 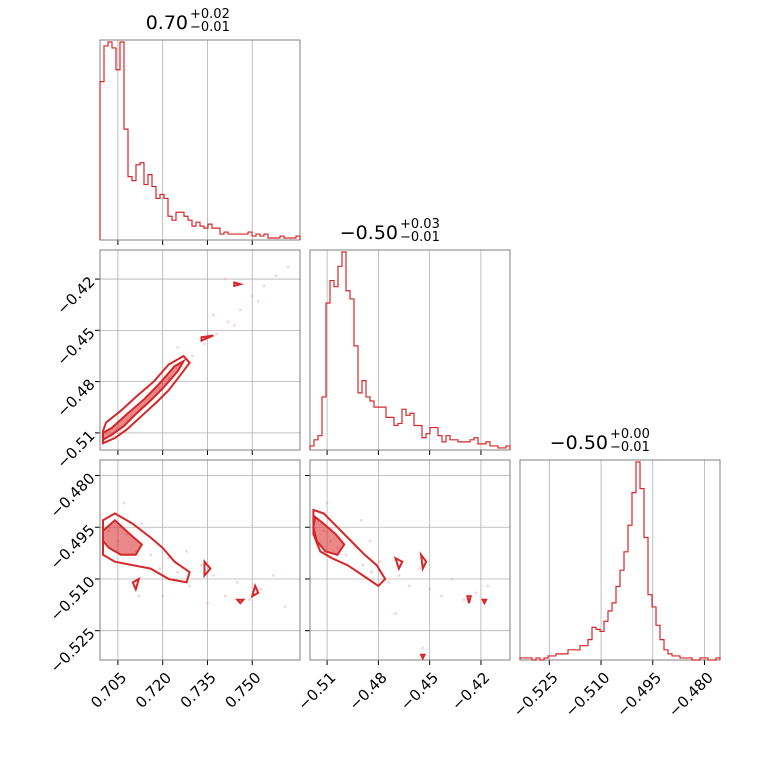 What do you see at coordinates (167, 23) in the screenshot?
I see `title-value: 0.70` at bounding box center [167, 23].